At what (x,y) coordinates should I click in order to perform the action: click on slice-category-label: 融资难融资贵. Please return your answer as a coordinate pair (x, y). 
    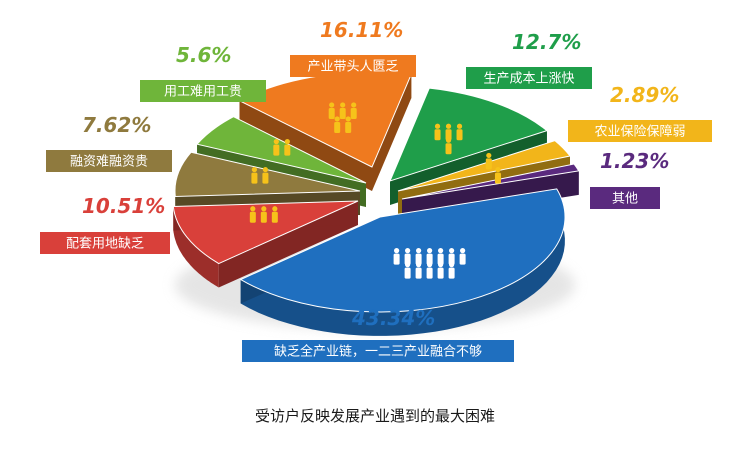
    Looking at the image, I should click on (109, 162).